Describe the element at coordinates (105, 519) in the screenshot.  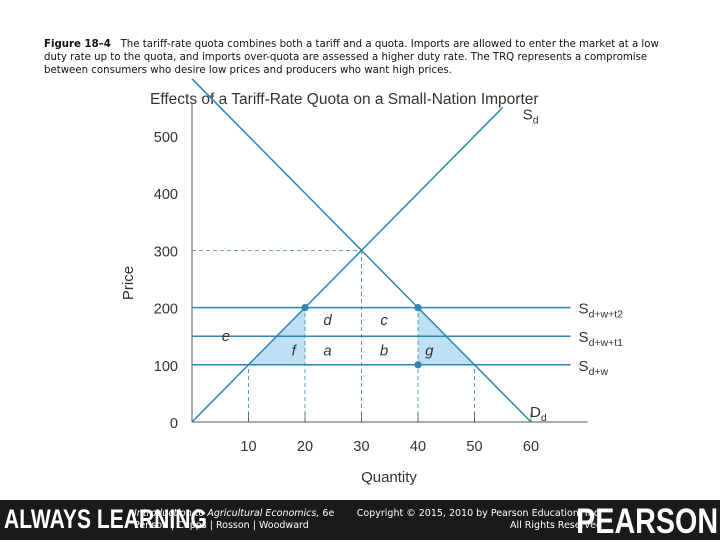
I see `always-learning-logo: ALWAYS LEARNING` at that location.